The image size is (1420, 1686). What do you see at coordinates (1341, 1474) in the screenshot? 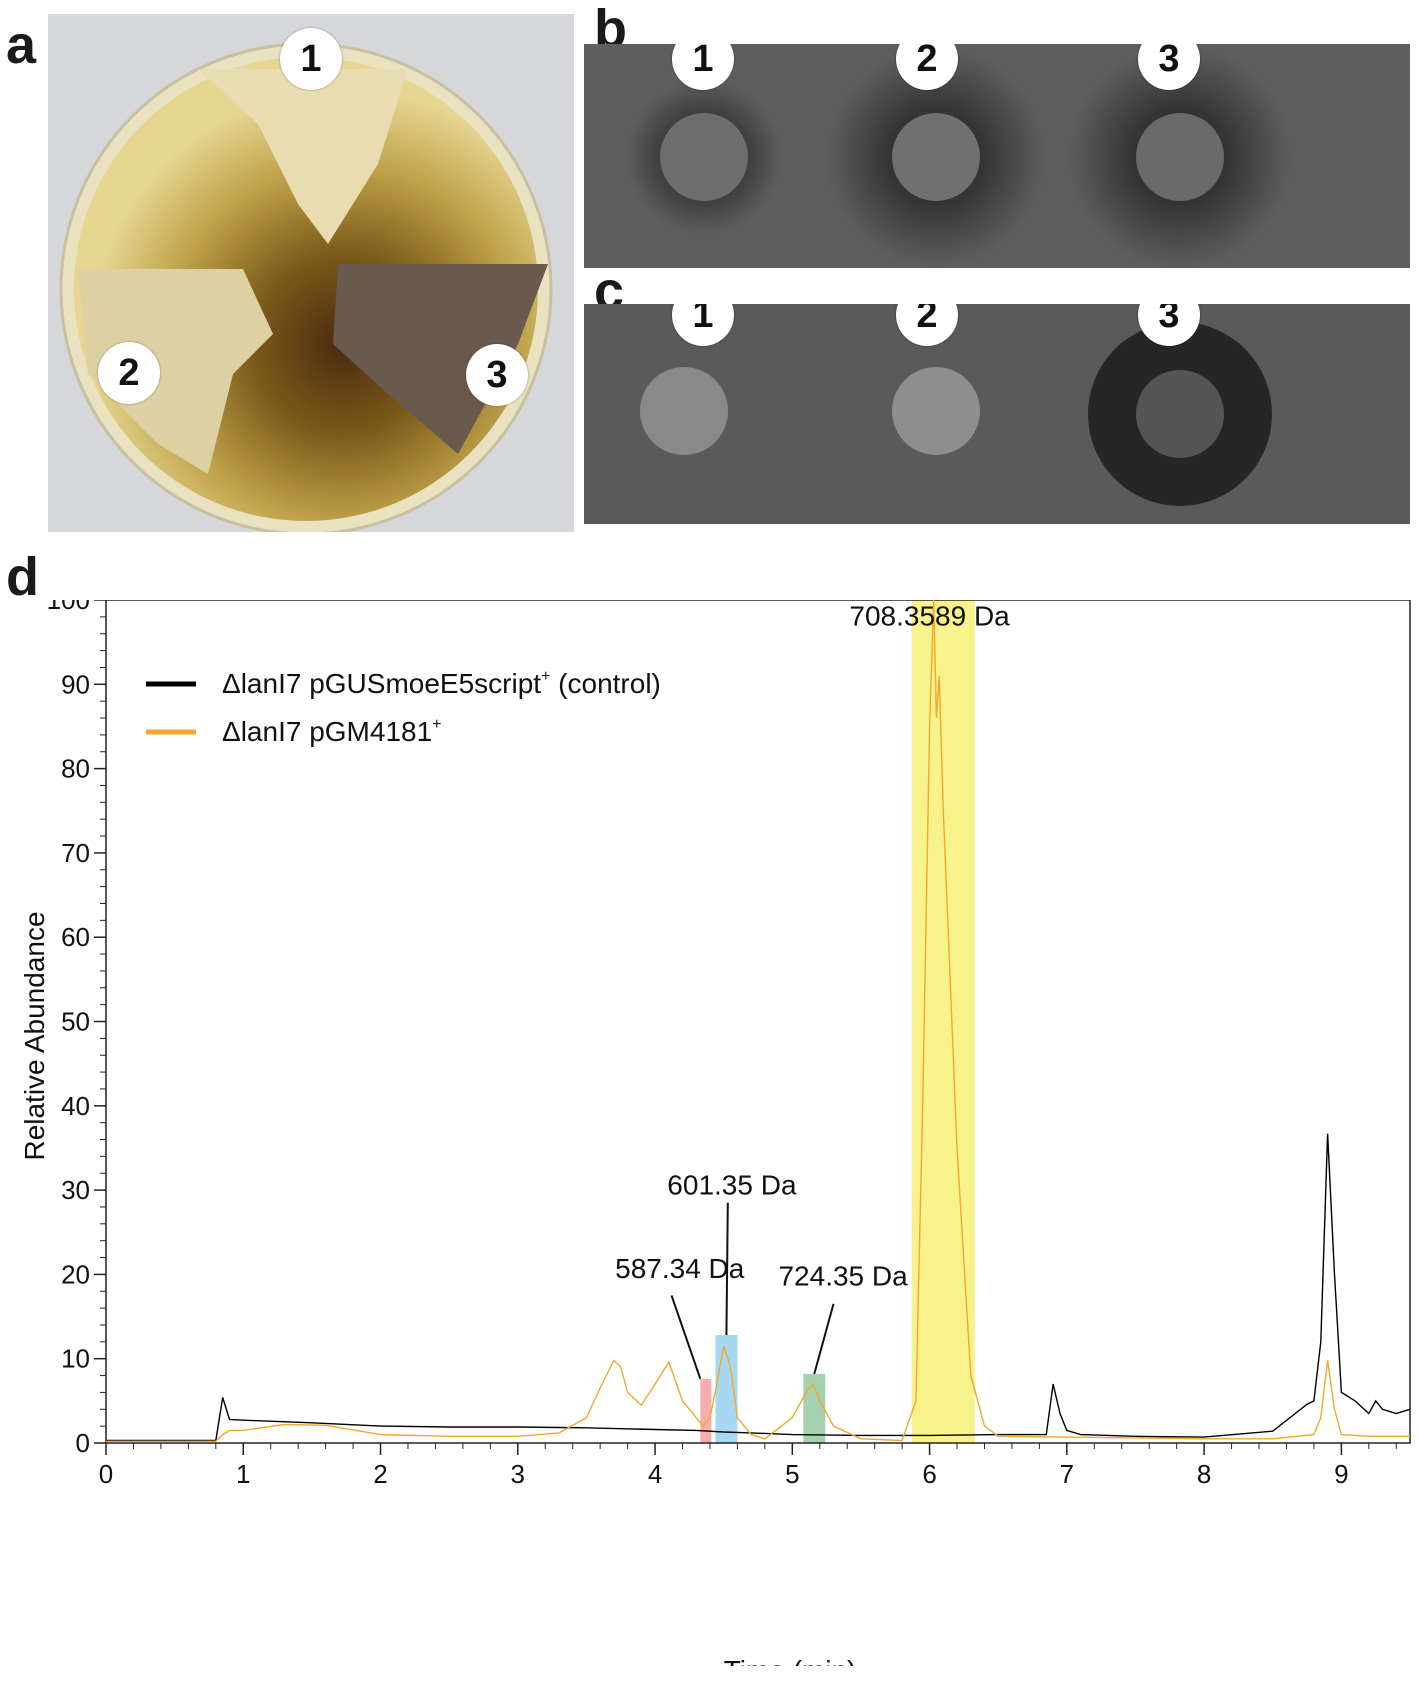
I see `x-tick-label: 9` at bounding box center [1341, 1474].